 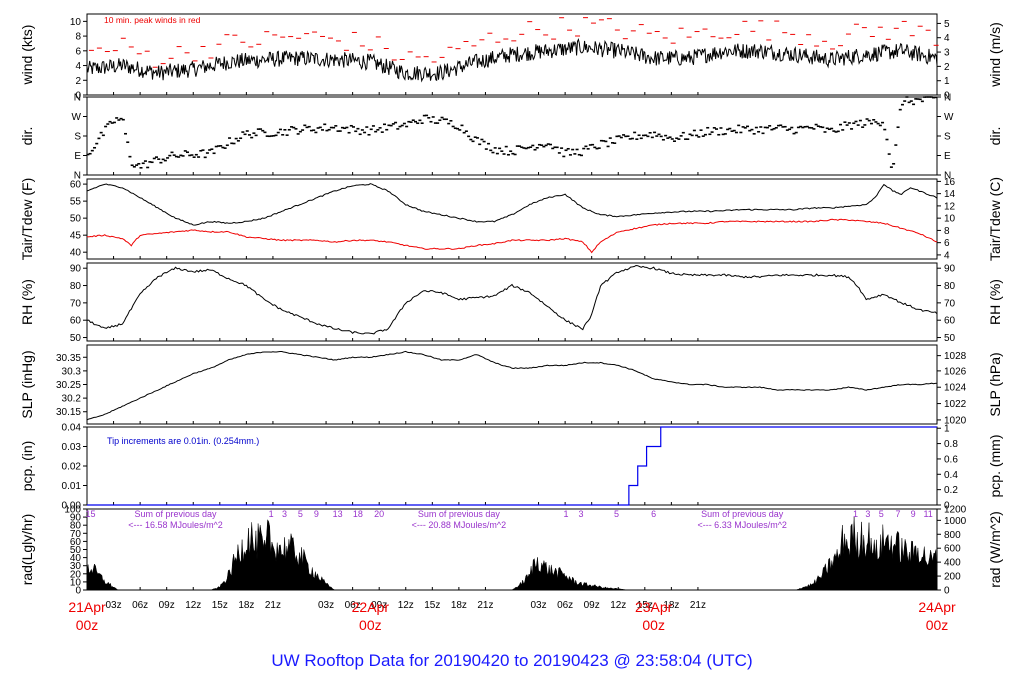 I want to click on left-tick-label: S, so click(x=77, y=137).